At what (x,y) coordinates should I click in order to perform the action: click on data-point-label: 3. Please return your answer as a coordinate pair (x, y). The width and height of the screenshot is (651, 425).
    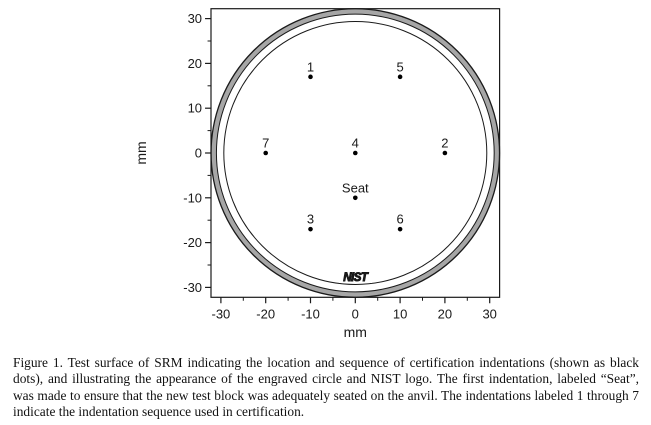
    Looking at the image, I should click on (310, 219).